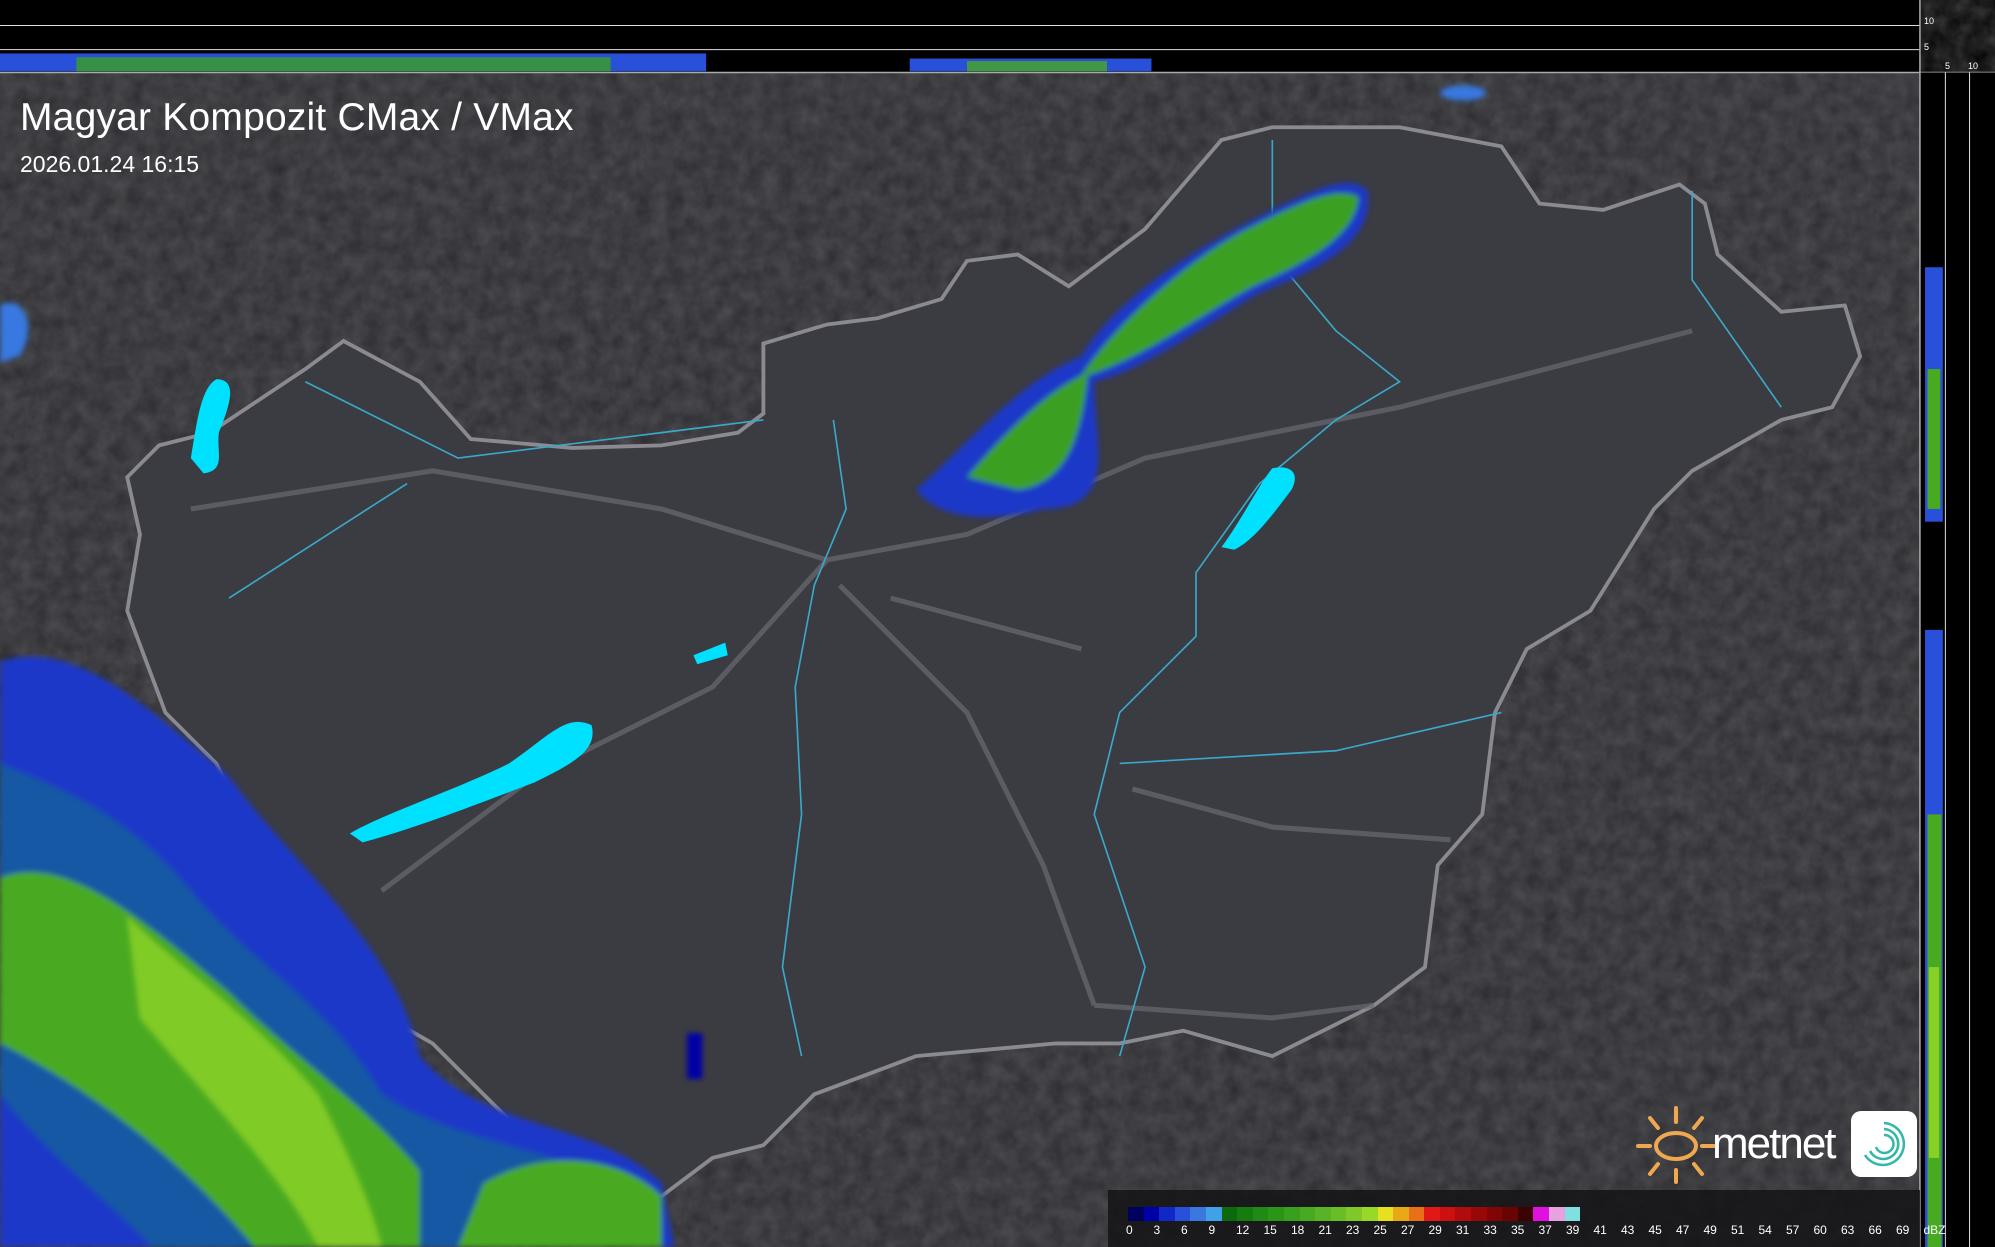  Describe the element at coordinates (1765, 1230) in the screenshot. I see `legend-label: 54` at that location.